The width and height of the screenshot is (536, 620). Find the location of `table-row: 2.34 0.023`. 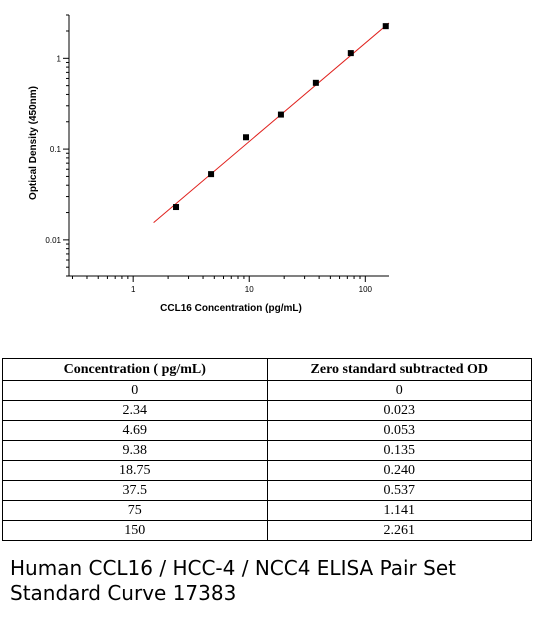

table-row: 2.34 0.023 is located at coordinates (267, 410).